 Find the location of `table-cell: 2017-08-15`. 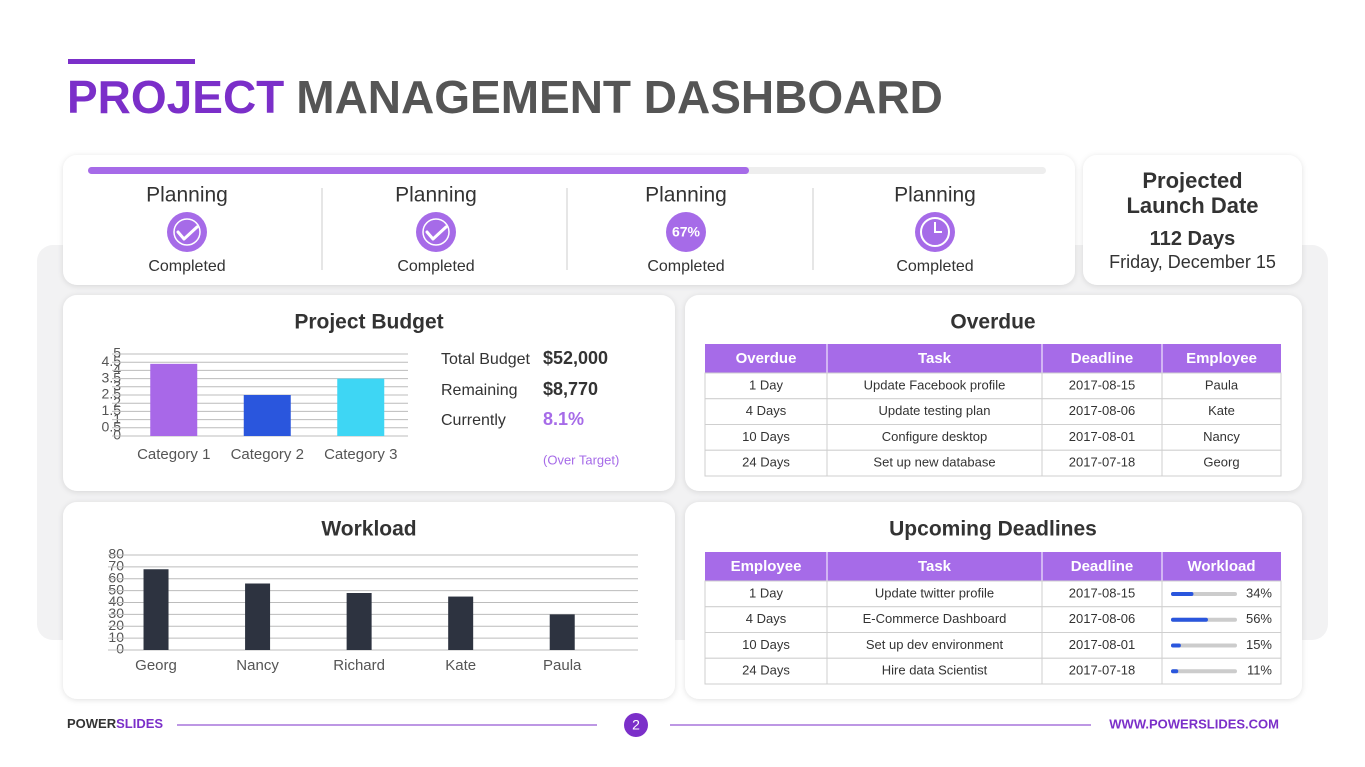

table-cell: 2017-08-15 is located at coordinates (1102, 384).